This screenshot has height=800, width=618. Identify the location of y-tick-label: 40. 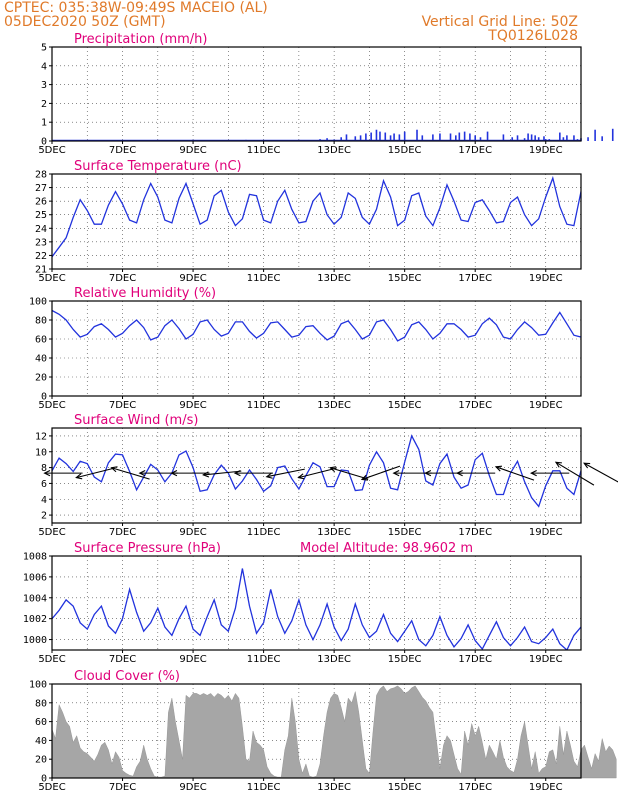
(41, 741).